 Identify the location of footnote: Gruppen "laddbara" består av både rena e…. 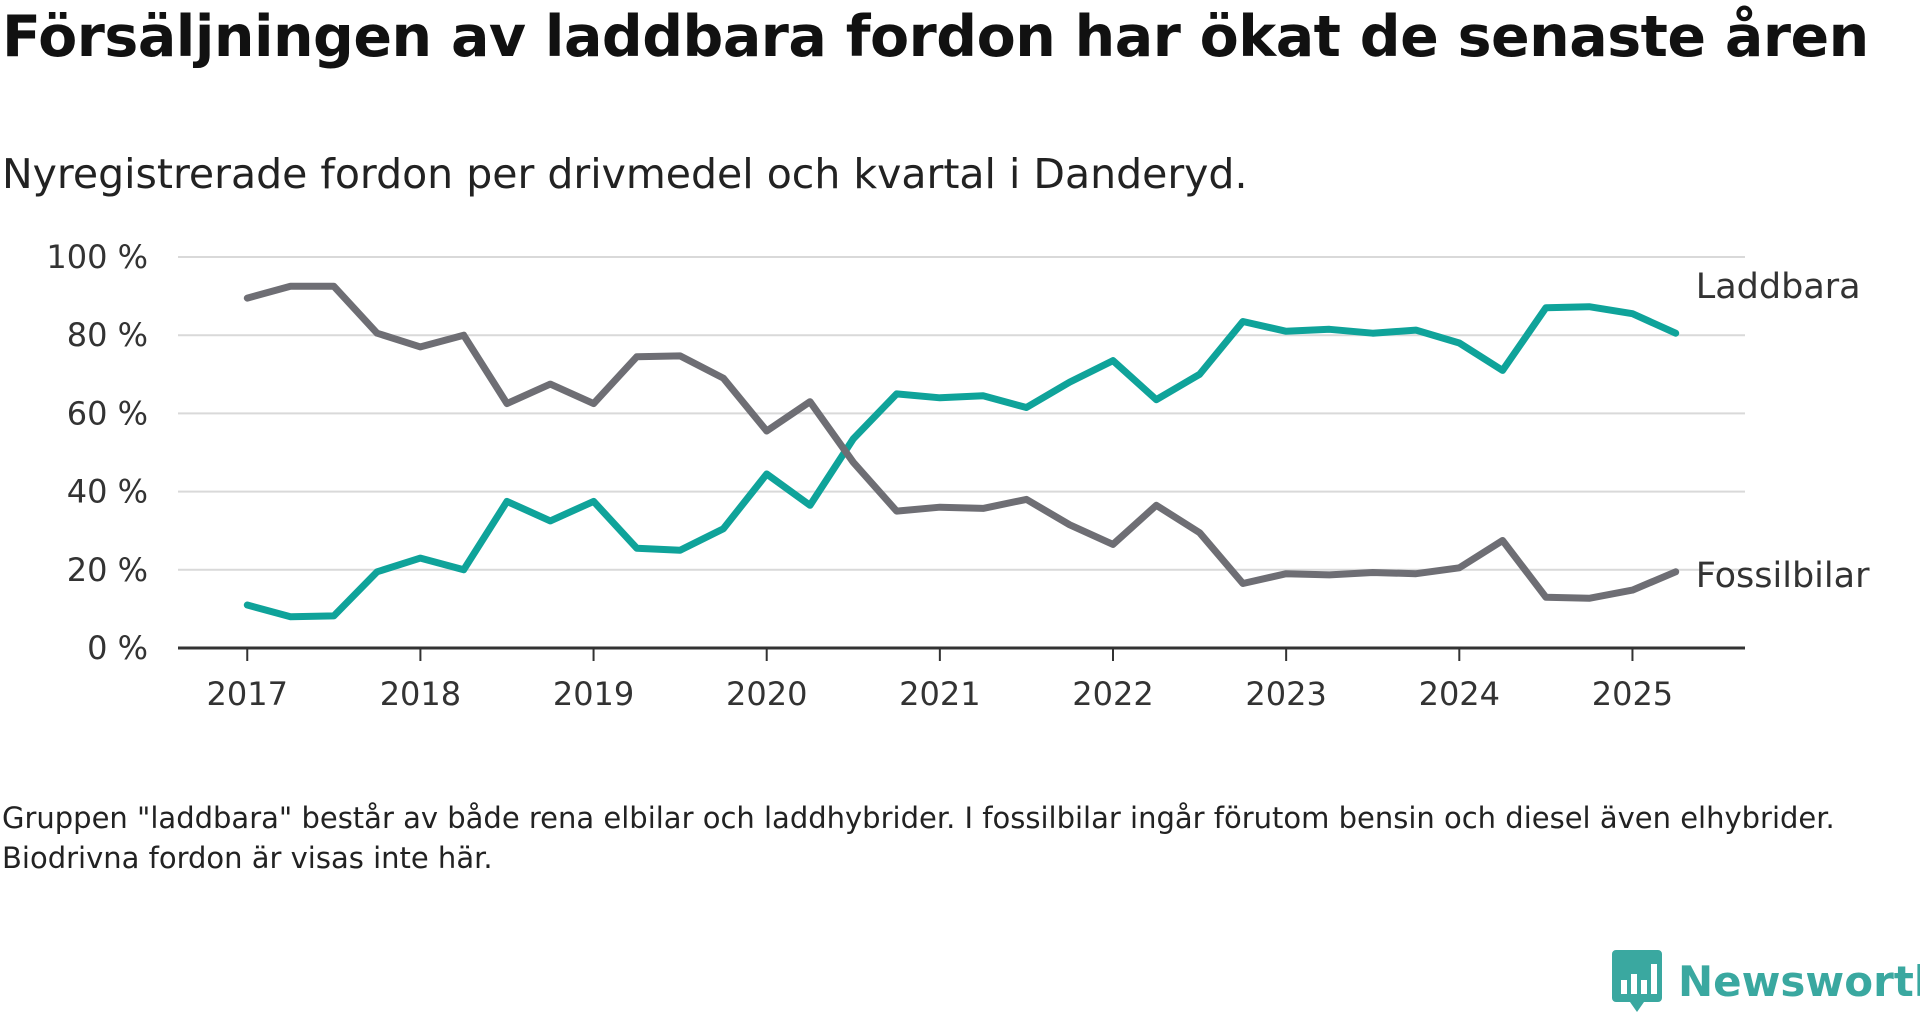
(918, 838).